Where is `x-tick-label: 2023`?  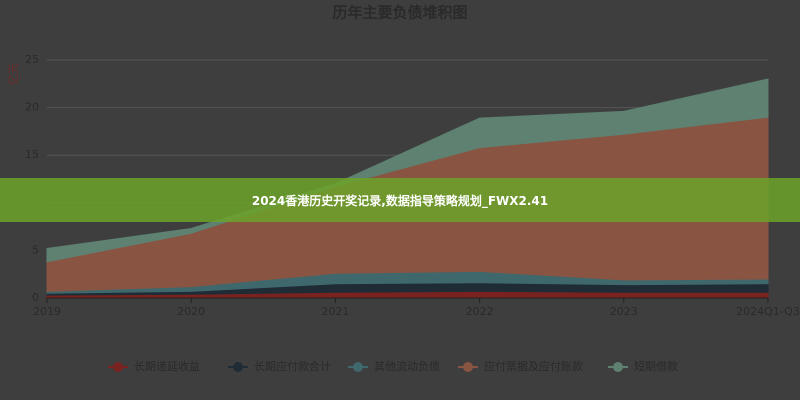 x-tick-label: 2023 is located at coordinates (624, 311).